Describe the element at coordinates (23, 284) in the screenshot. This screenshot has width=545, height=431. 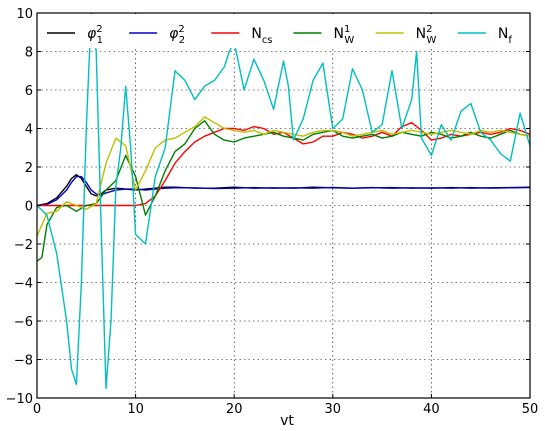
I see `y-tick-label: −4` at that location.